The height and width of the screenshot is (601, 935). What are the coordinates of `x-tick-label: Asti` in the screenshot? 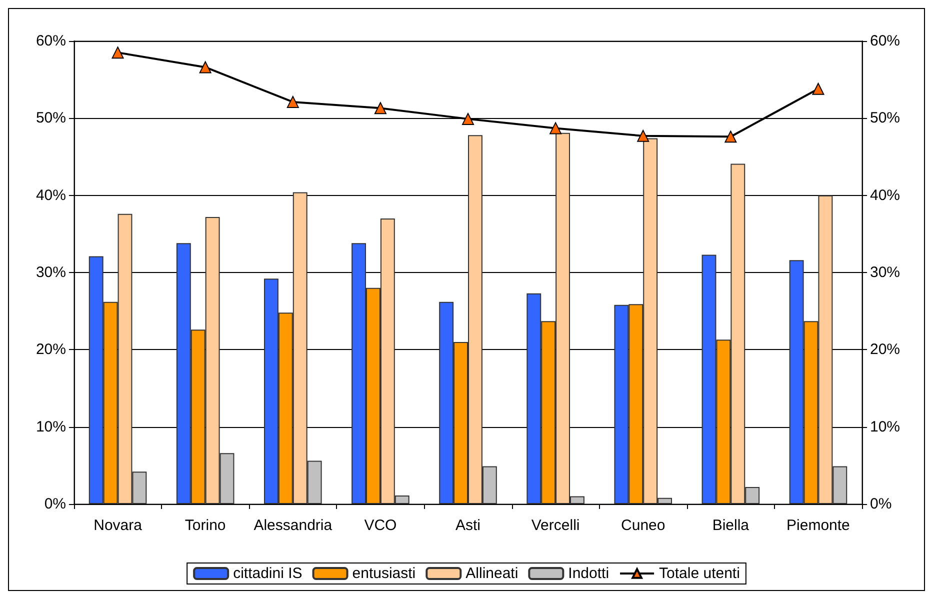 It's located at (468, 525).